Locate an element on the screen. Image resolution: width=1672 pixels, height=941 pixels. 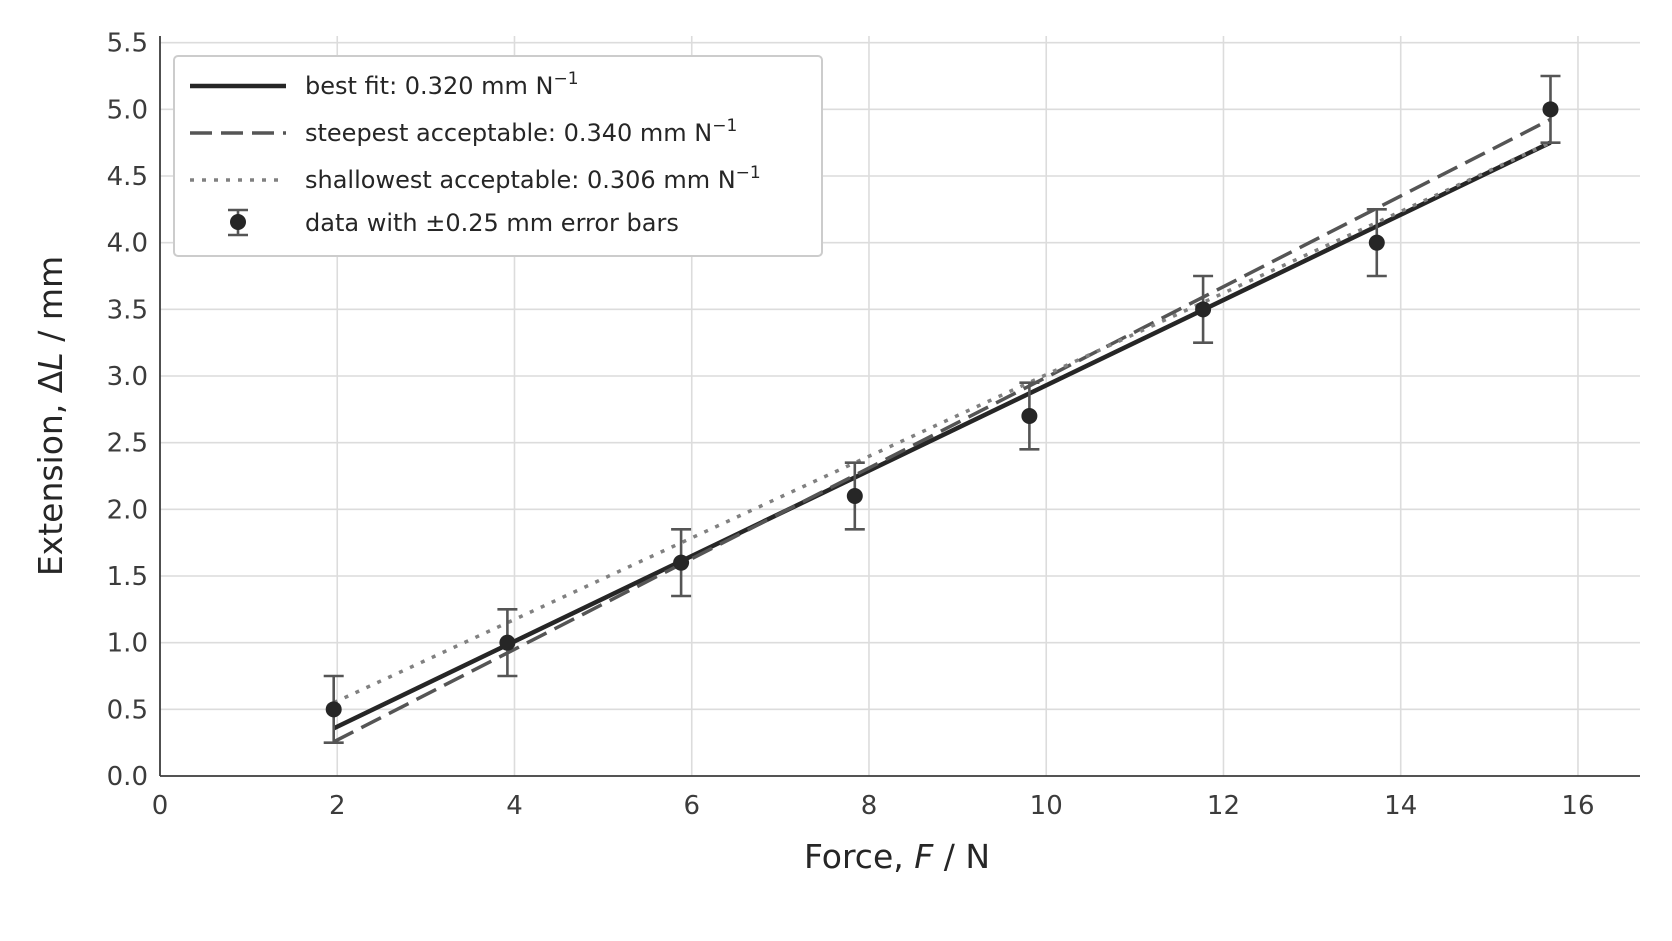
legend-shallowest-label: shallowest acceptable: 0.306 mm N−1 is located at coordinates (533, 178).